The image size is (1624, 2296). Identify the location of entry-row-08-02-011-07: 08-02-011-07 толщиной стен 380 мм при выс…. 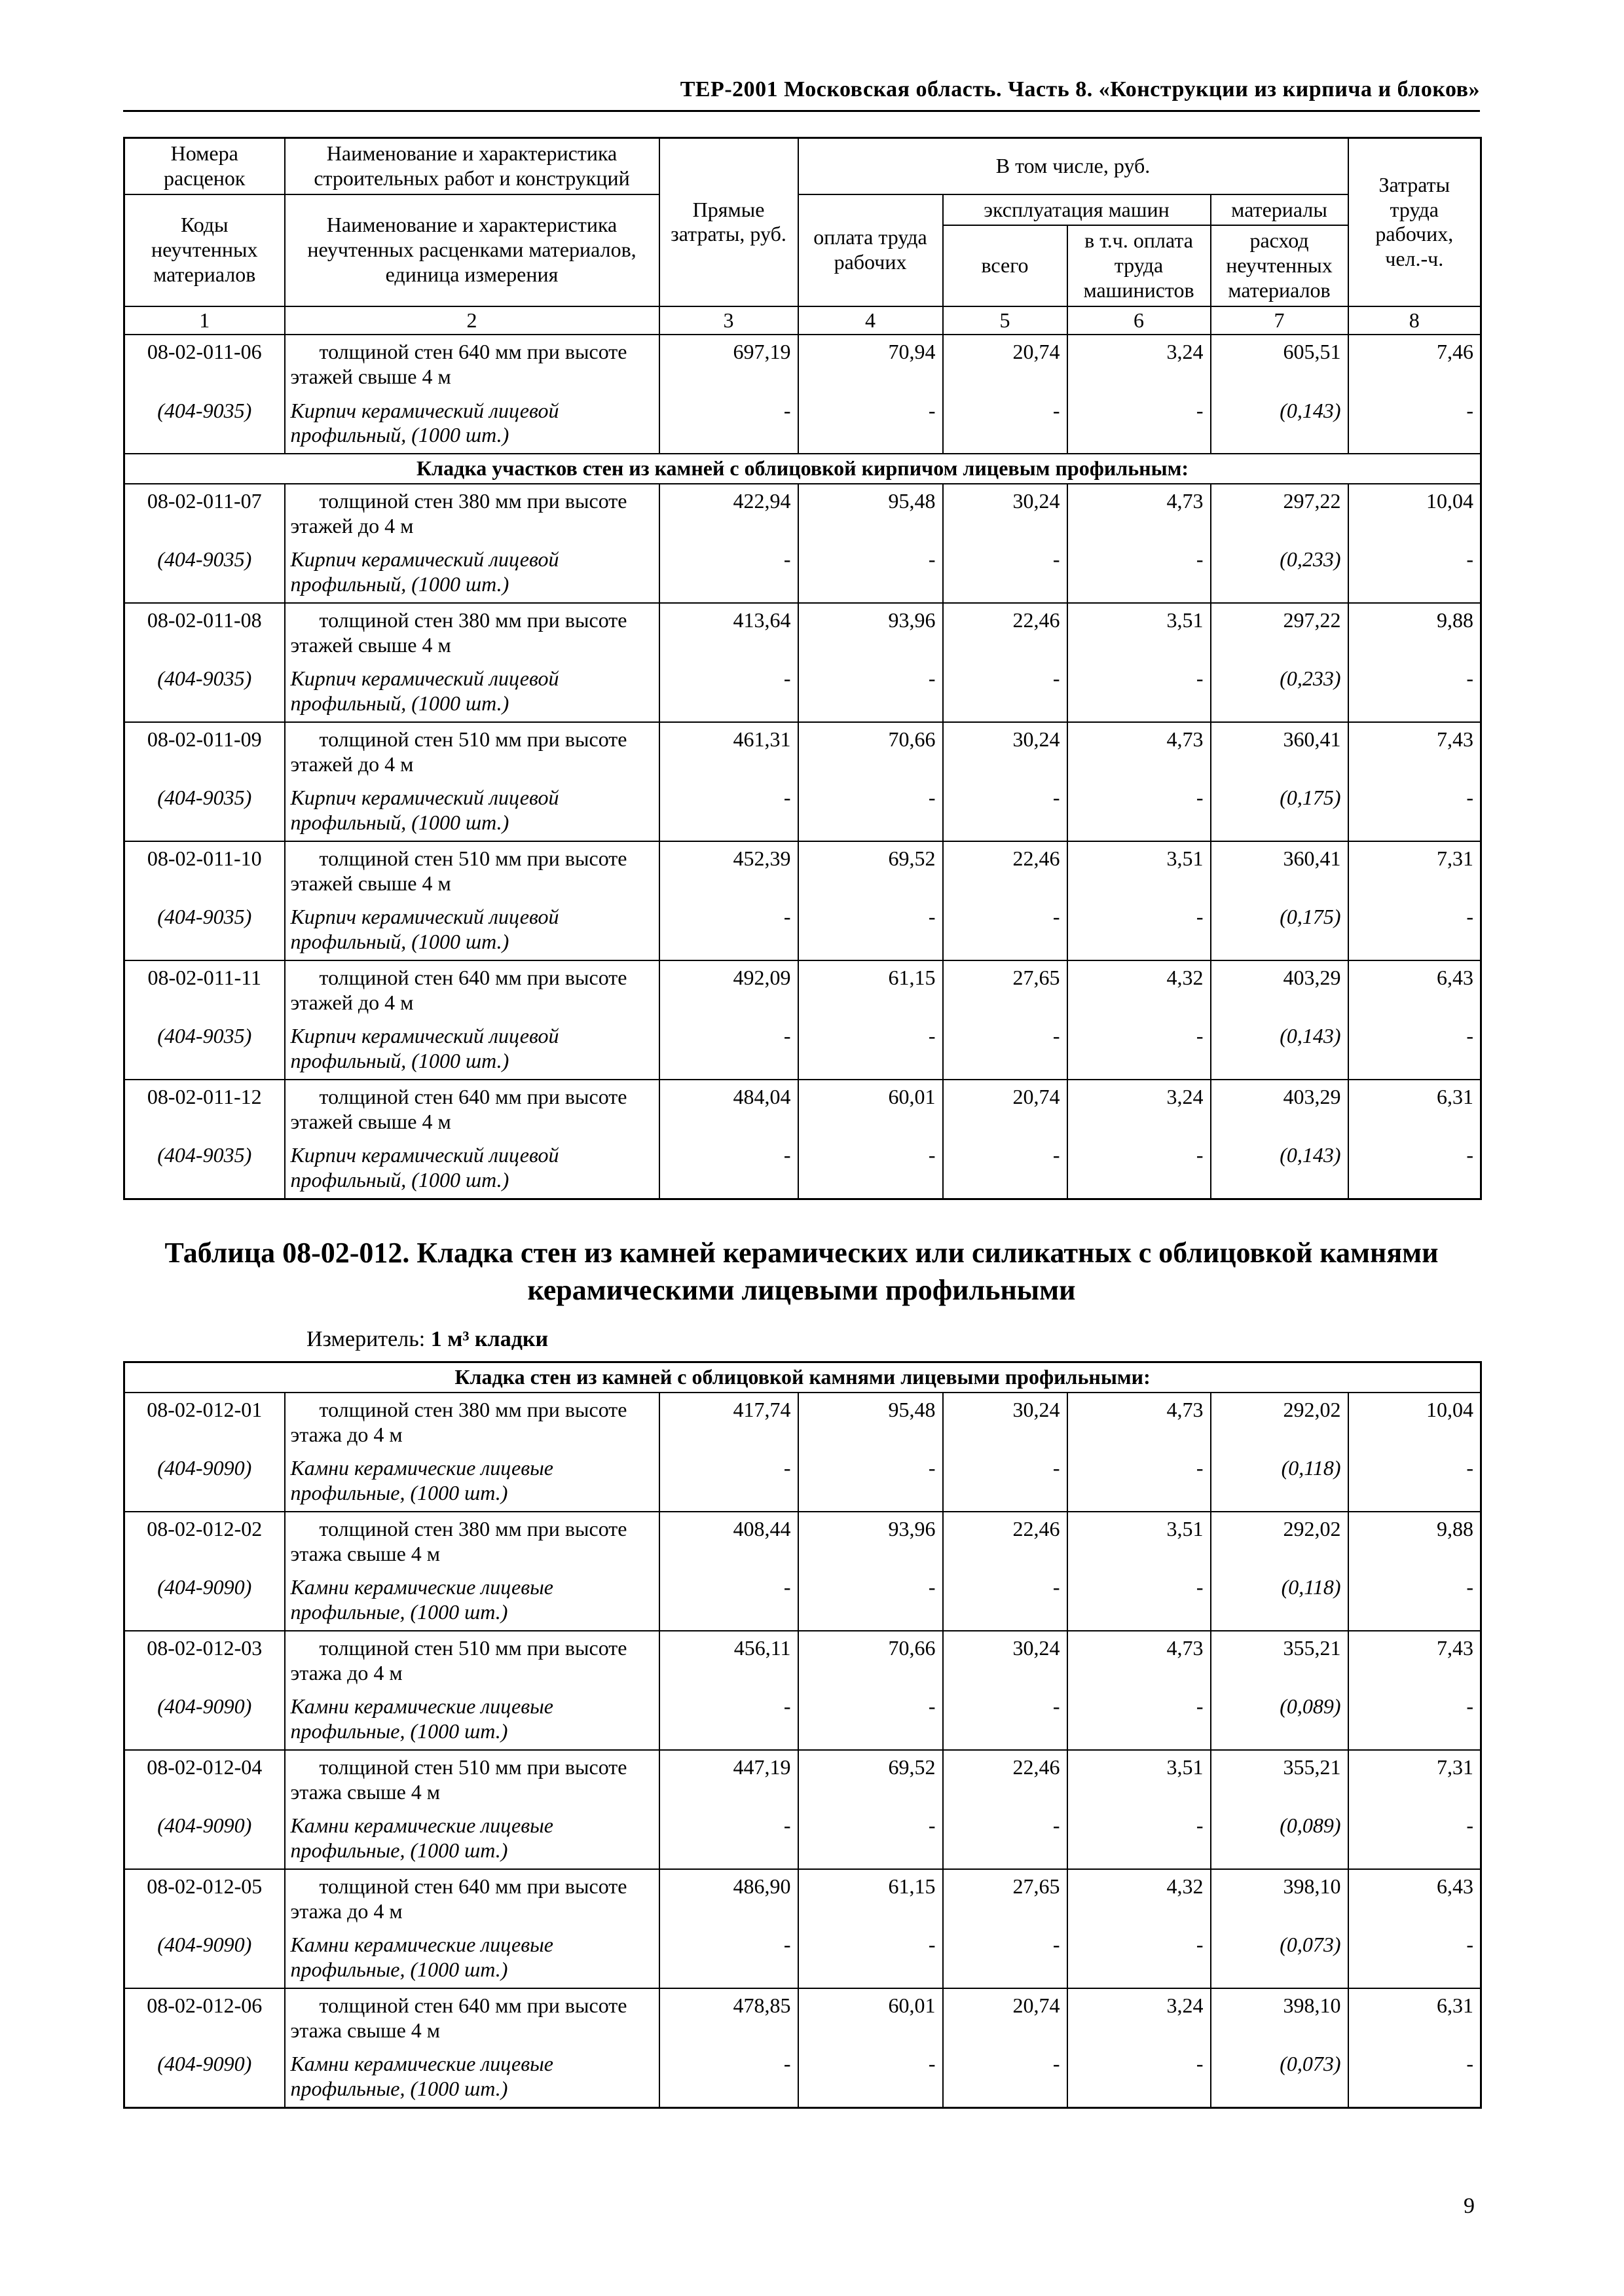
(802, 511).